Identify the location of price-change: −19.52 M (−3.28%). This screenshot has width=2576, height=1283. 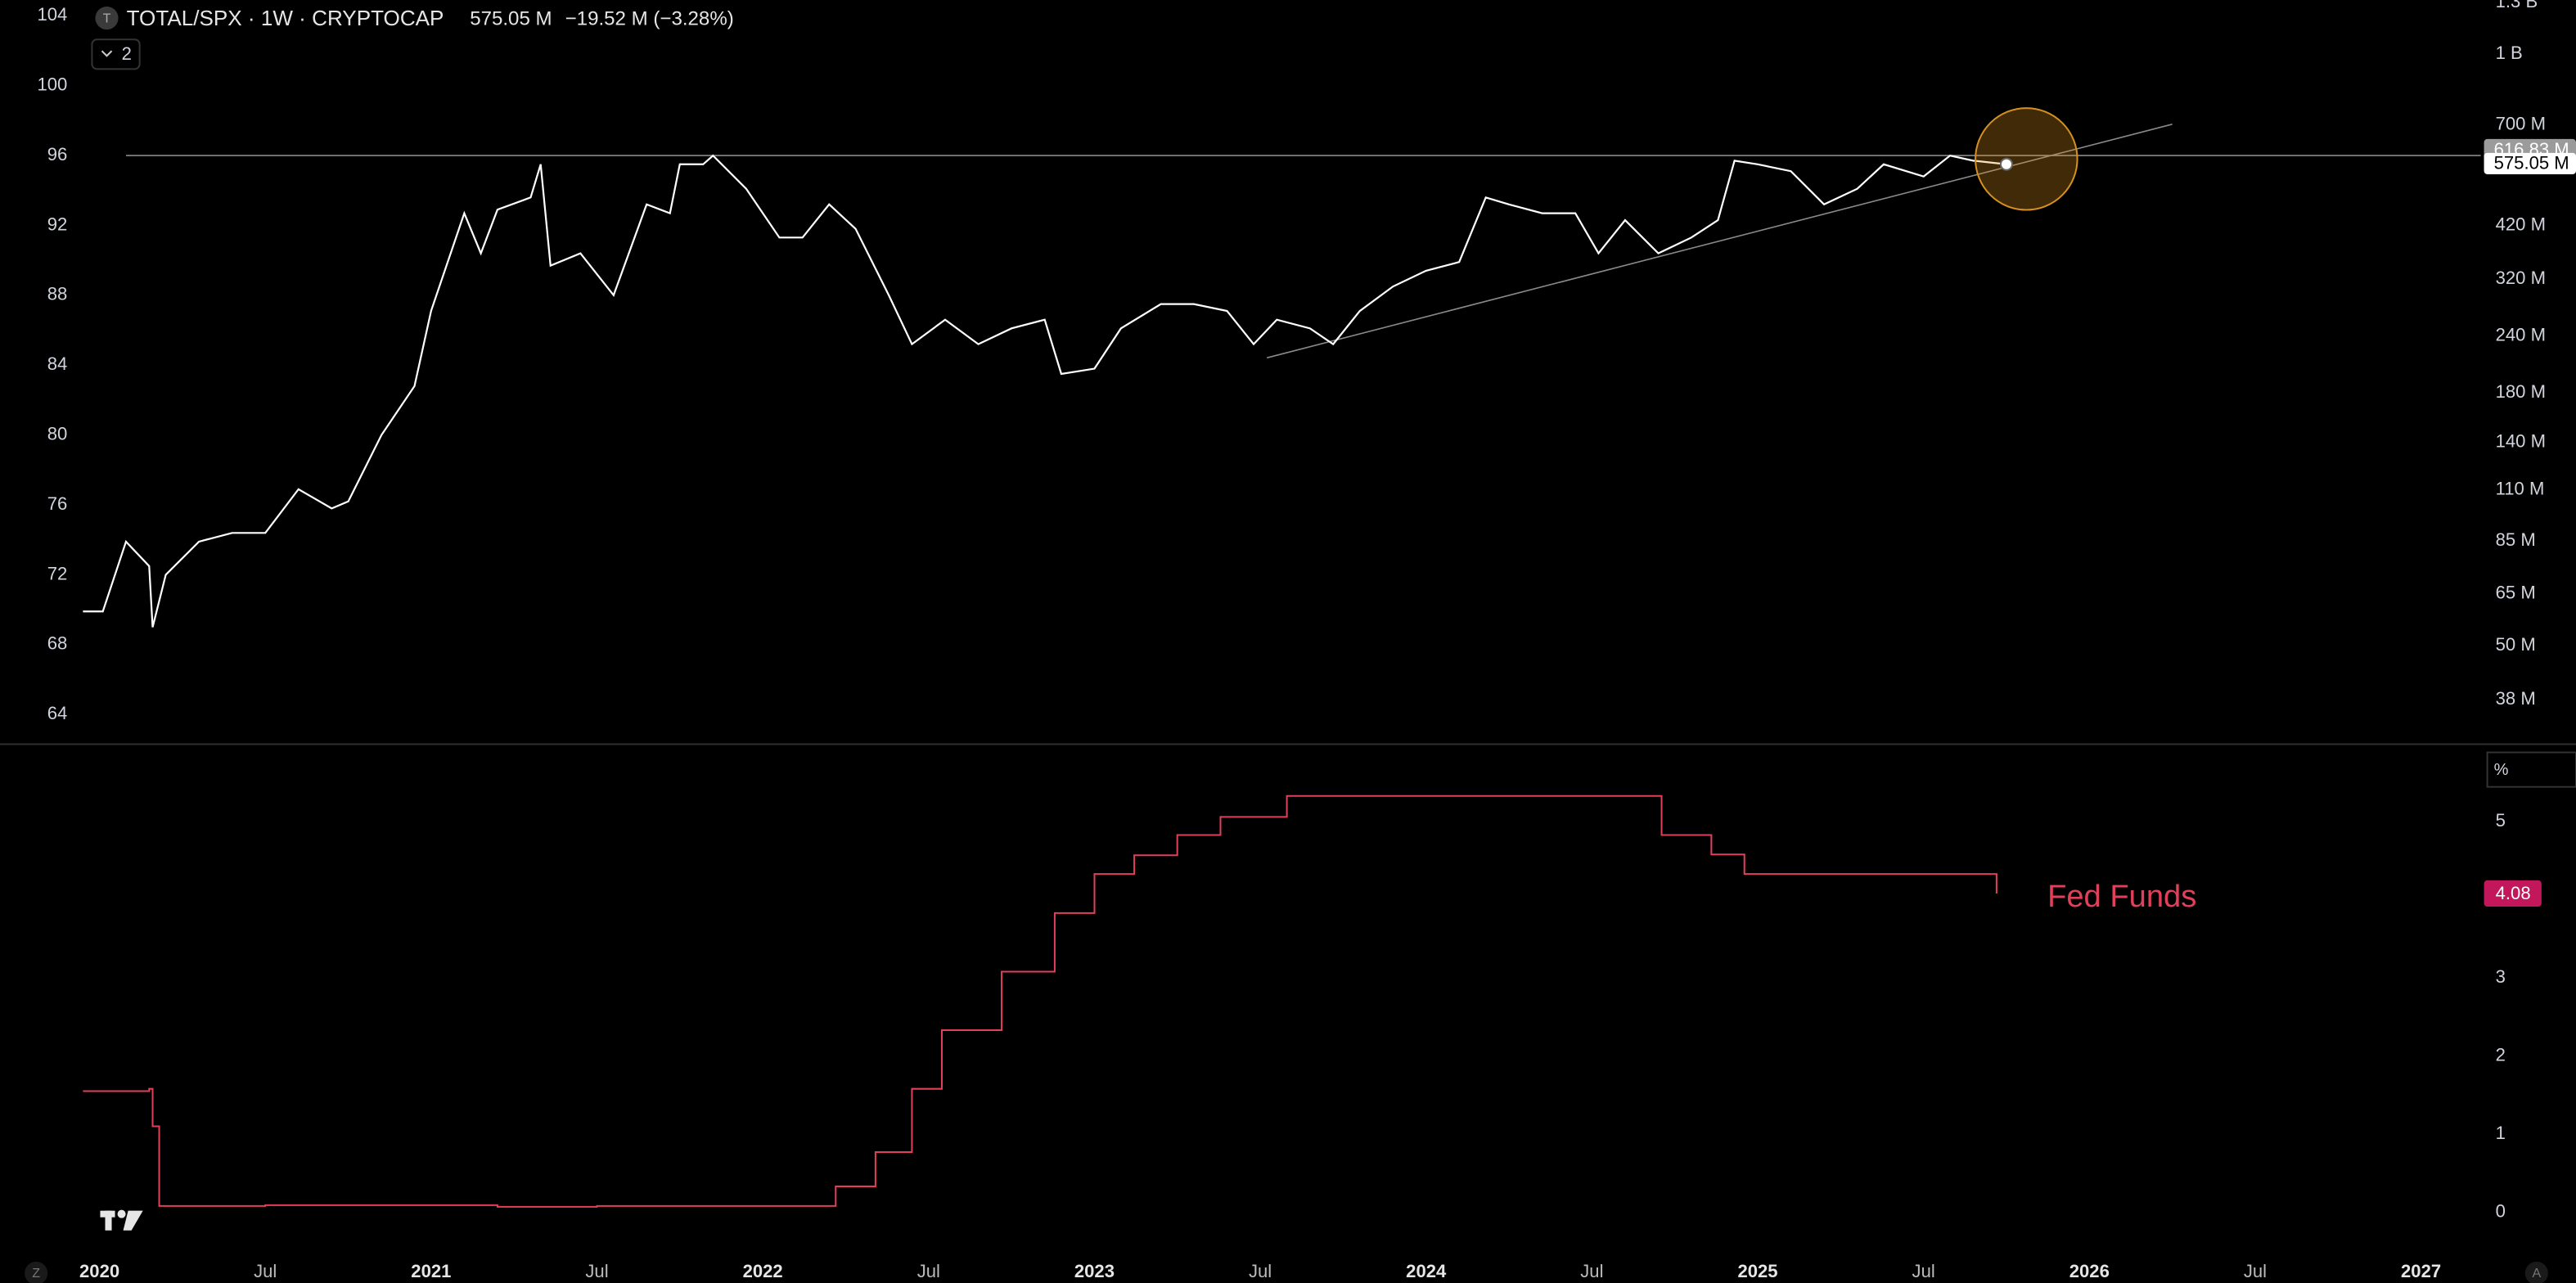
(650, 18).